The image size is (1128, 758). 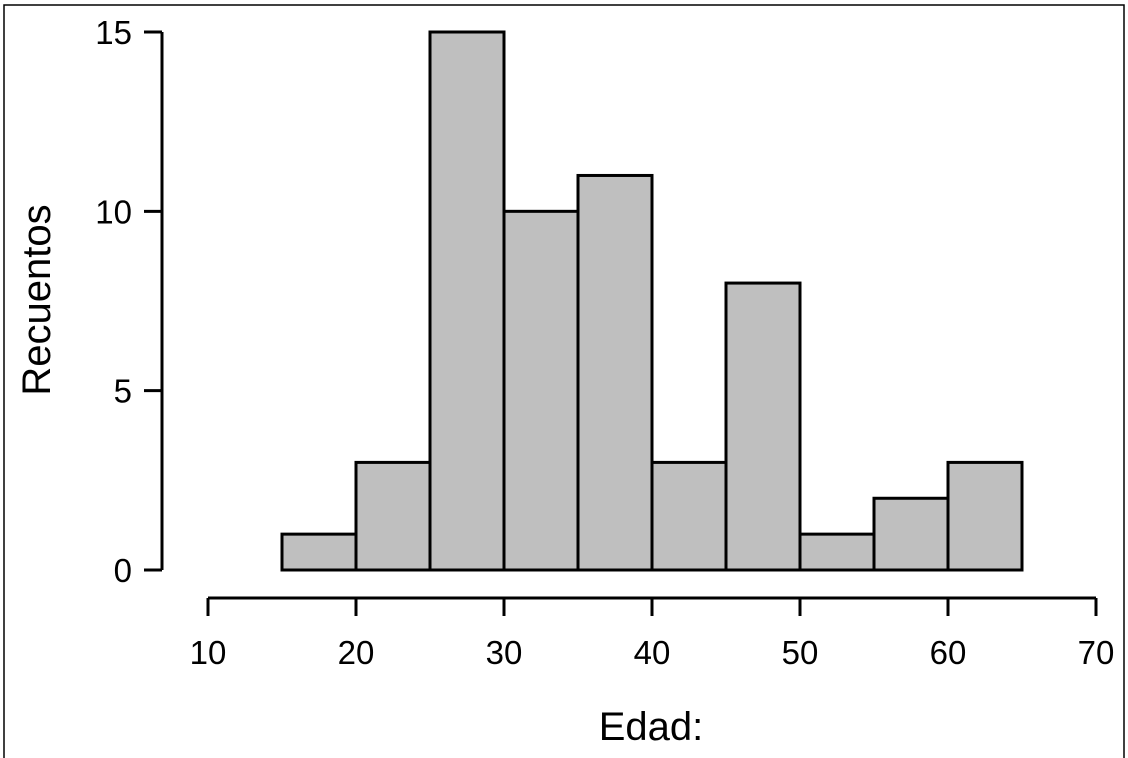 What do you see at coordinates (123, 391) in the screenshot?
I see `y-tick-label-5: 5` at bounding box center [123, 391].